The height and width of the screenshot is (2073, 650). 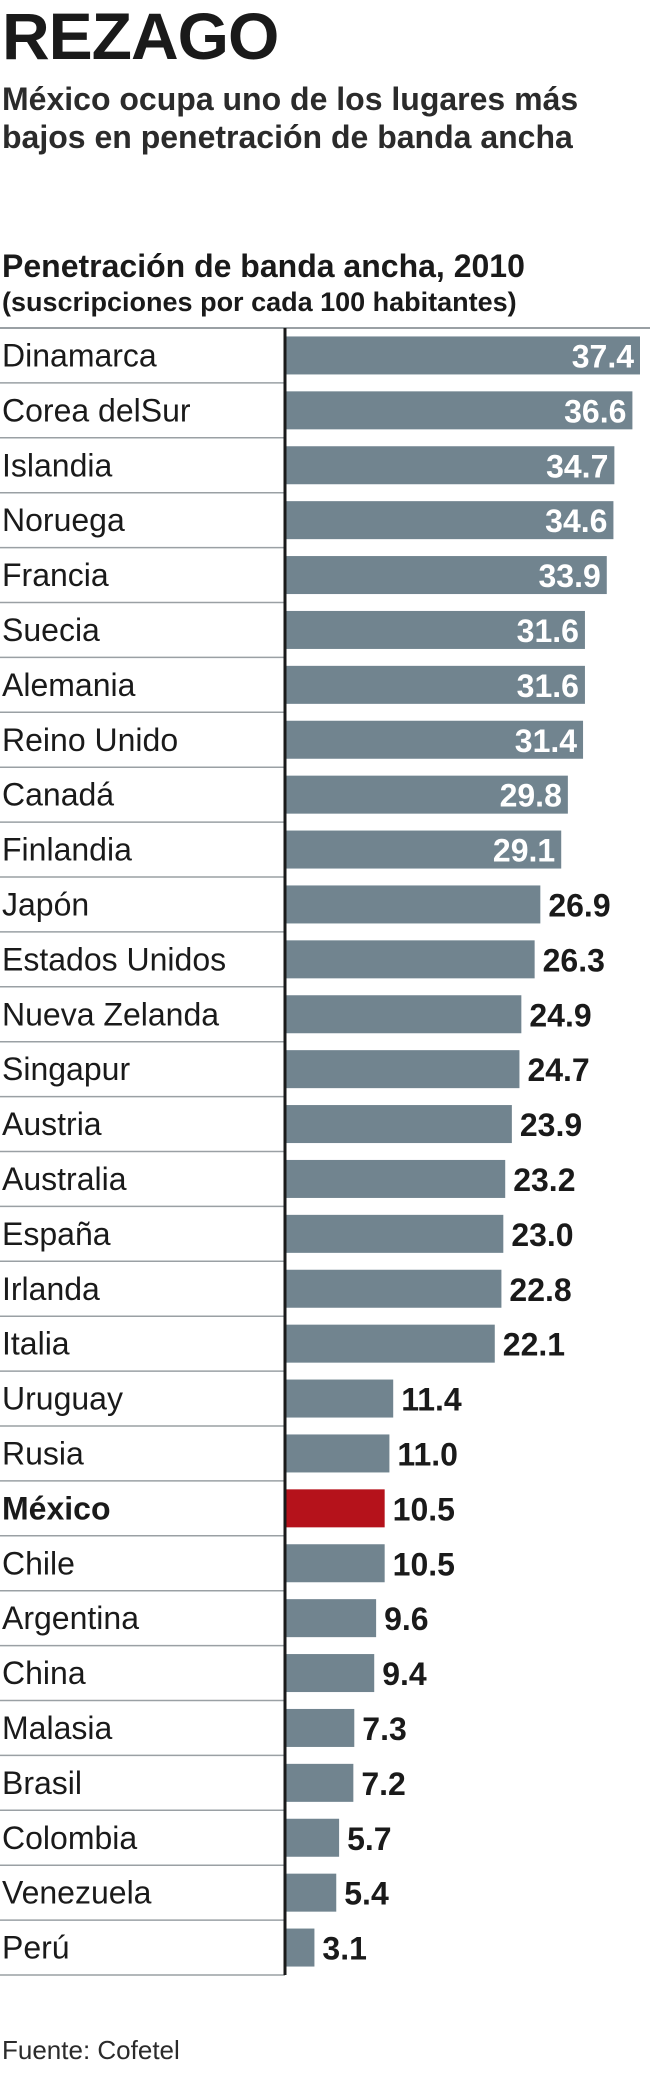 I want to click on data-label: 29.1, so click(x=524, y=851).